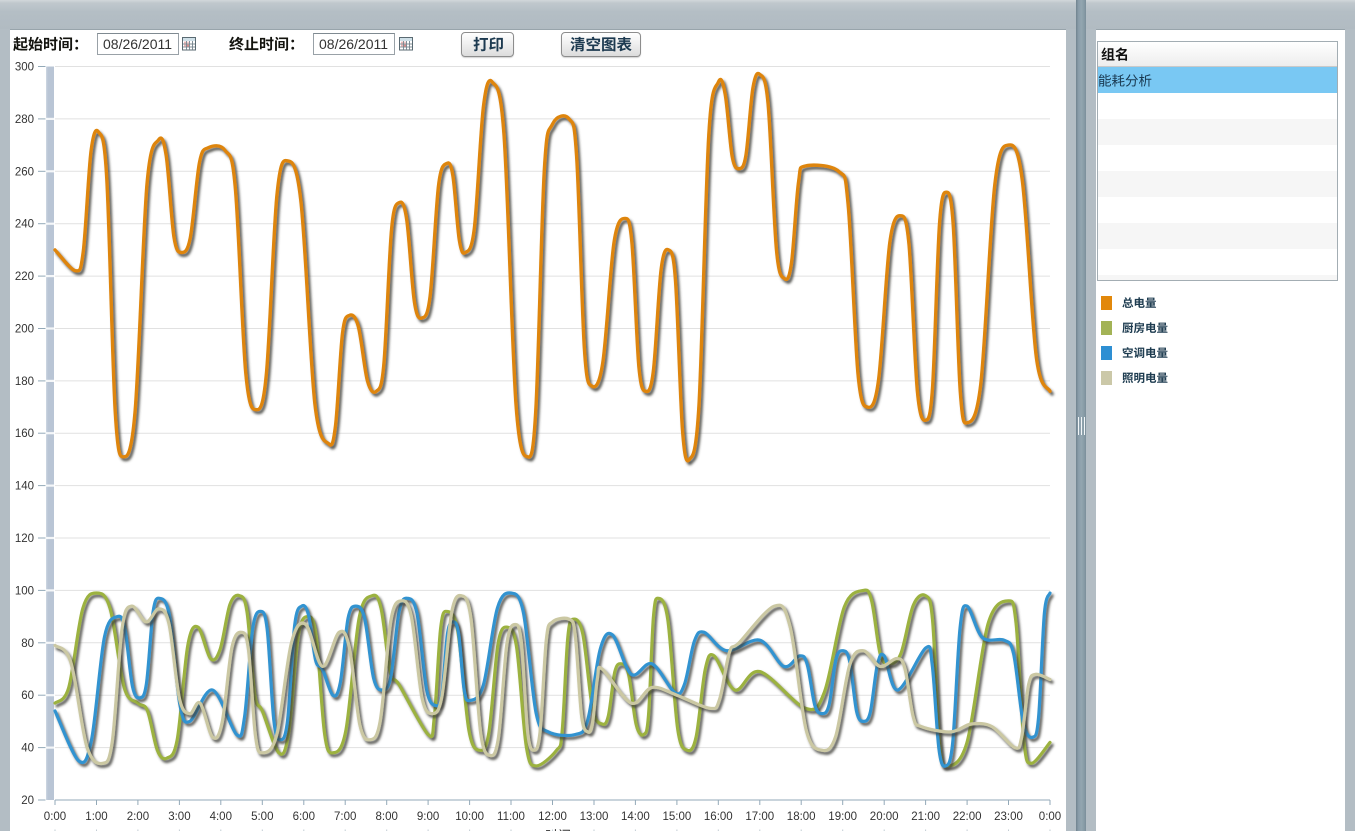 The image size is (1355, 831). Describe the element at coordinates (24, 539) in the screenshot. I see `svg-text: 120` at that location.